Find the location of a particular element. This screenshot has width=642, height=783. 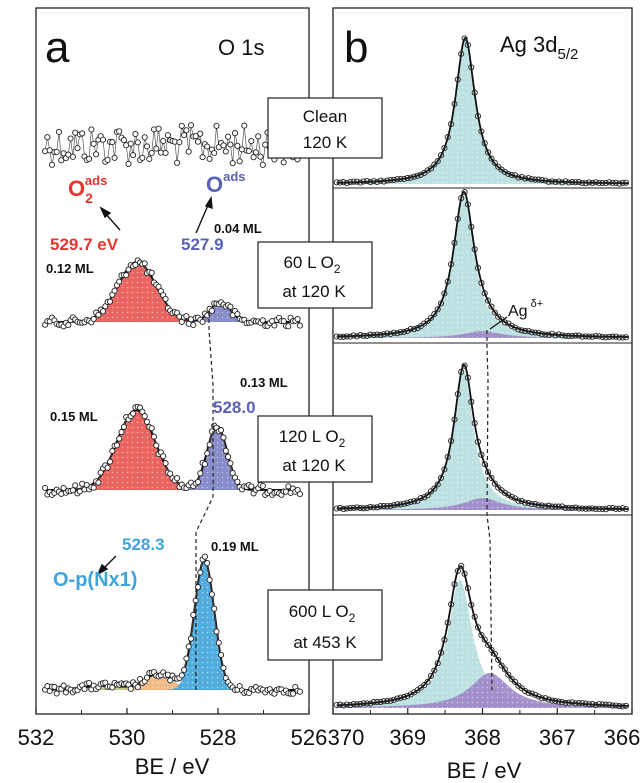

o-be-label-120: 528.0 is located at coordinates (234, 407).